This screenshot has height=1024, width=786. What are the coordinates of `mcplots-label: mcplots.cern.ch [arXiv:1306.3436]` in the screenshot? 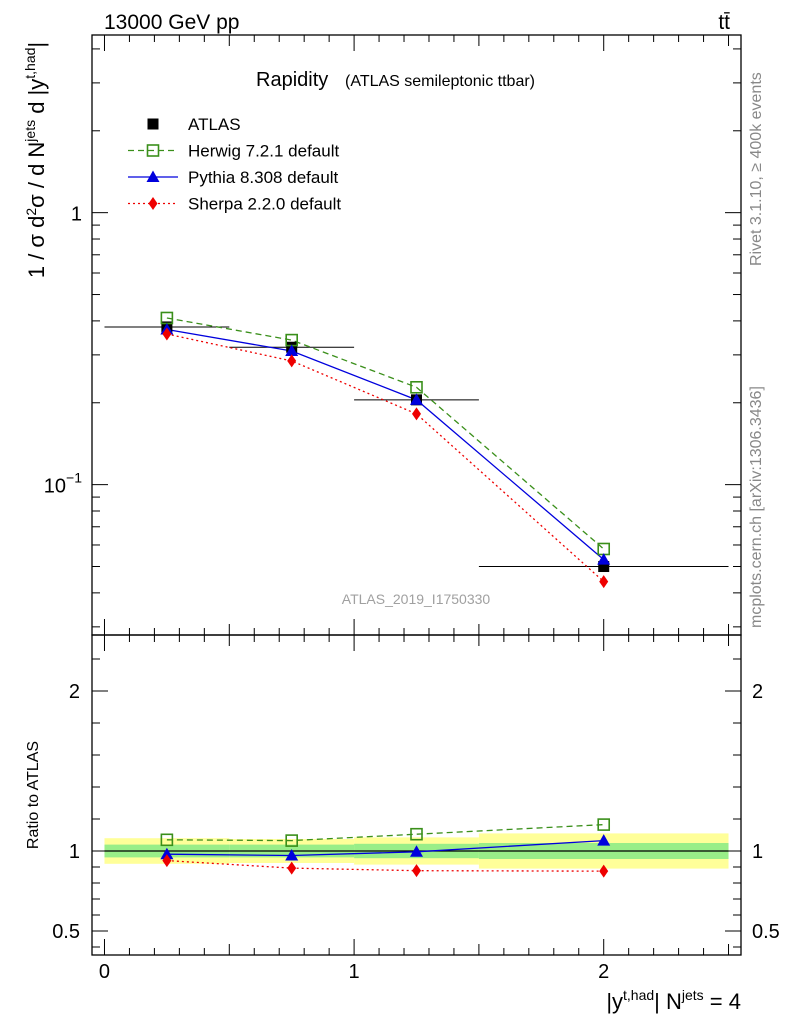 It's located at (756, 507).